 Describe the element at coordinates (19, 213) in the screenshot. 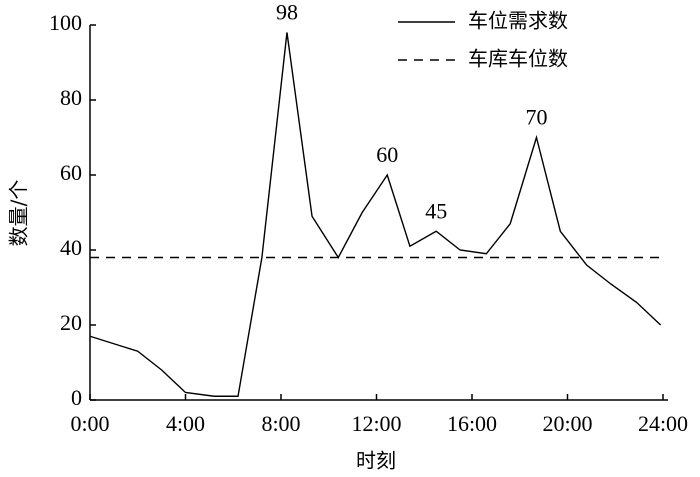

I see `y-axis-label: 数量/个` at that location.